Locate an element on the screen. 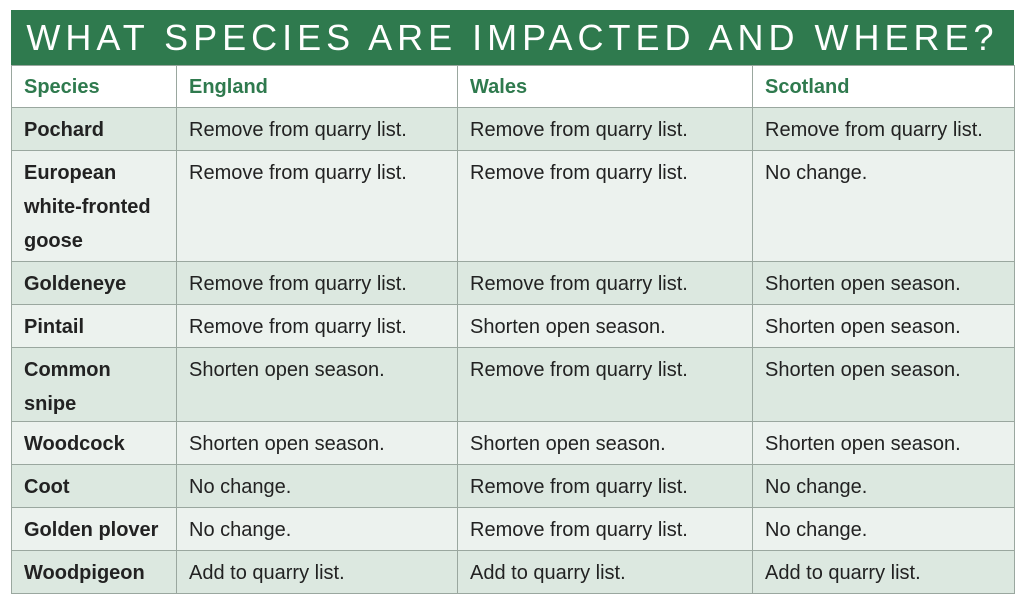  column-header-species: Species is located at coordinates (94, 86).